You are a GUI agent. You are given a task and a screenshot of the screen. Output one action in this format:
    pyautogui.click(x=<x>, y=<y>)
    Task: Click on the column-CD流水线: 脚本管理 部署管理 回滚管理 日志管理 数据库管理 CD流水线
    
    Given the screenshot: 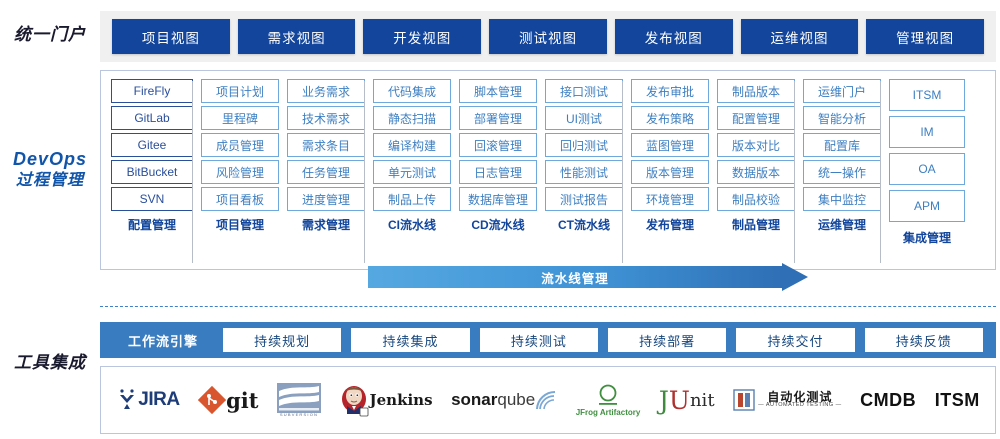 What is the action you would take?
    pyautogui.click(x=498, y=172)
    